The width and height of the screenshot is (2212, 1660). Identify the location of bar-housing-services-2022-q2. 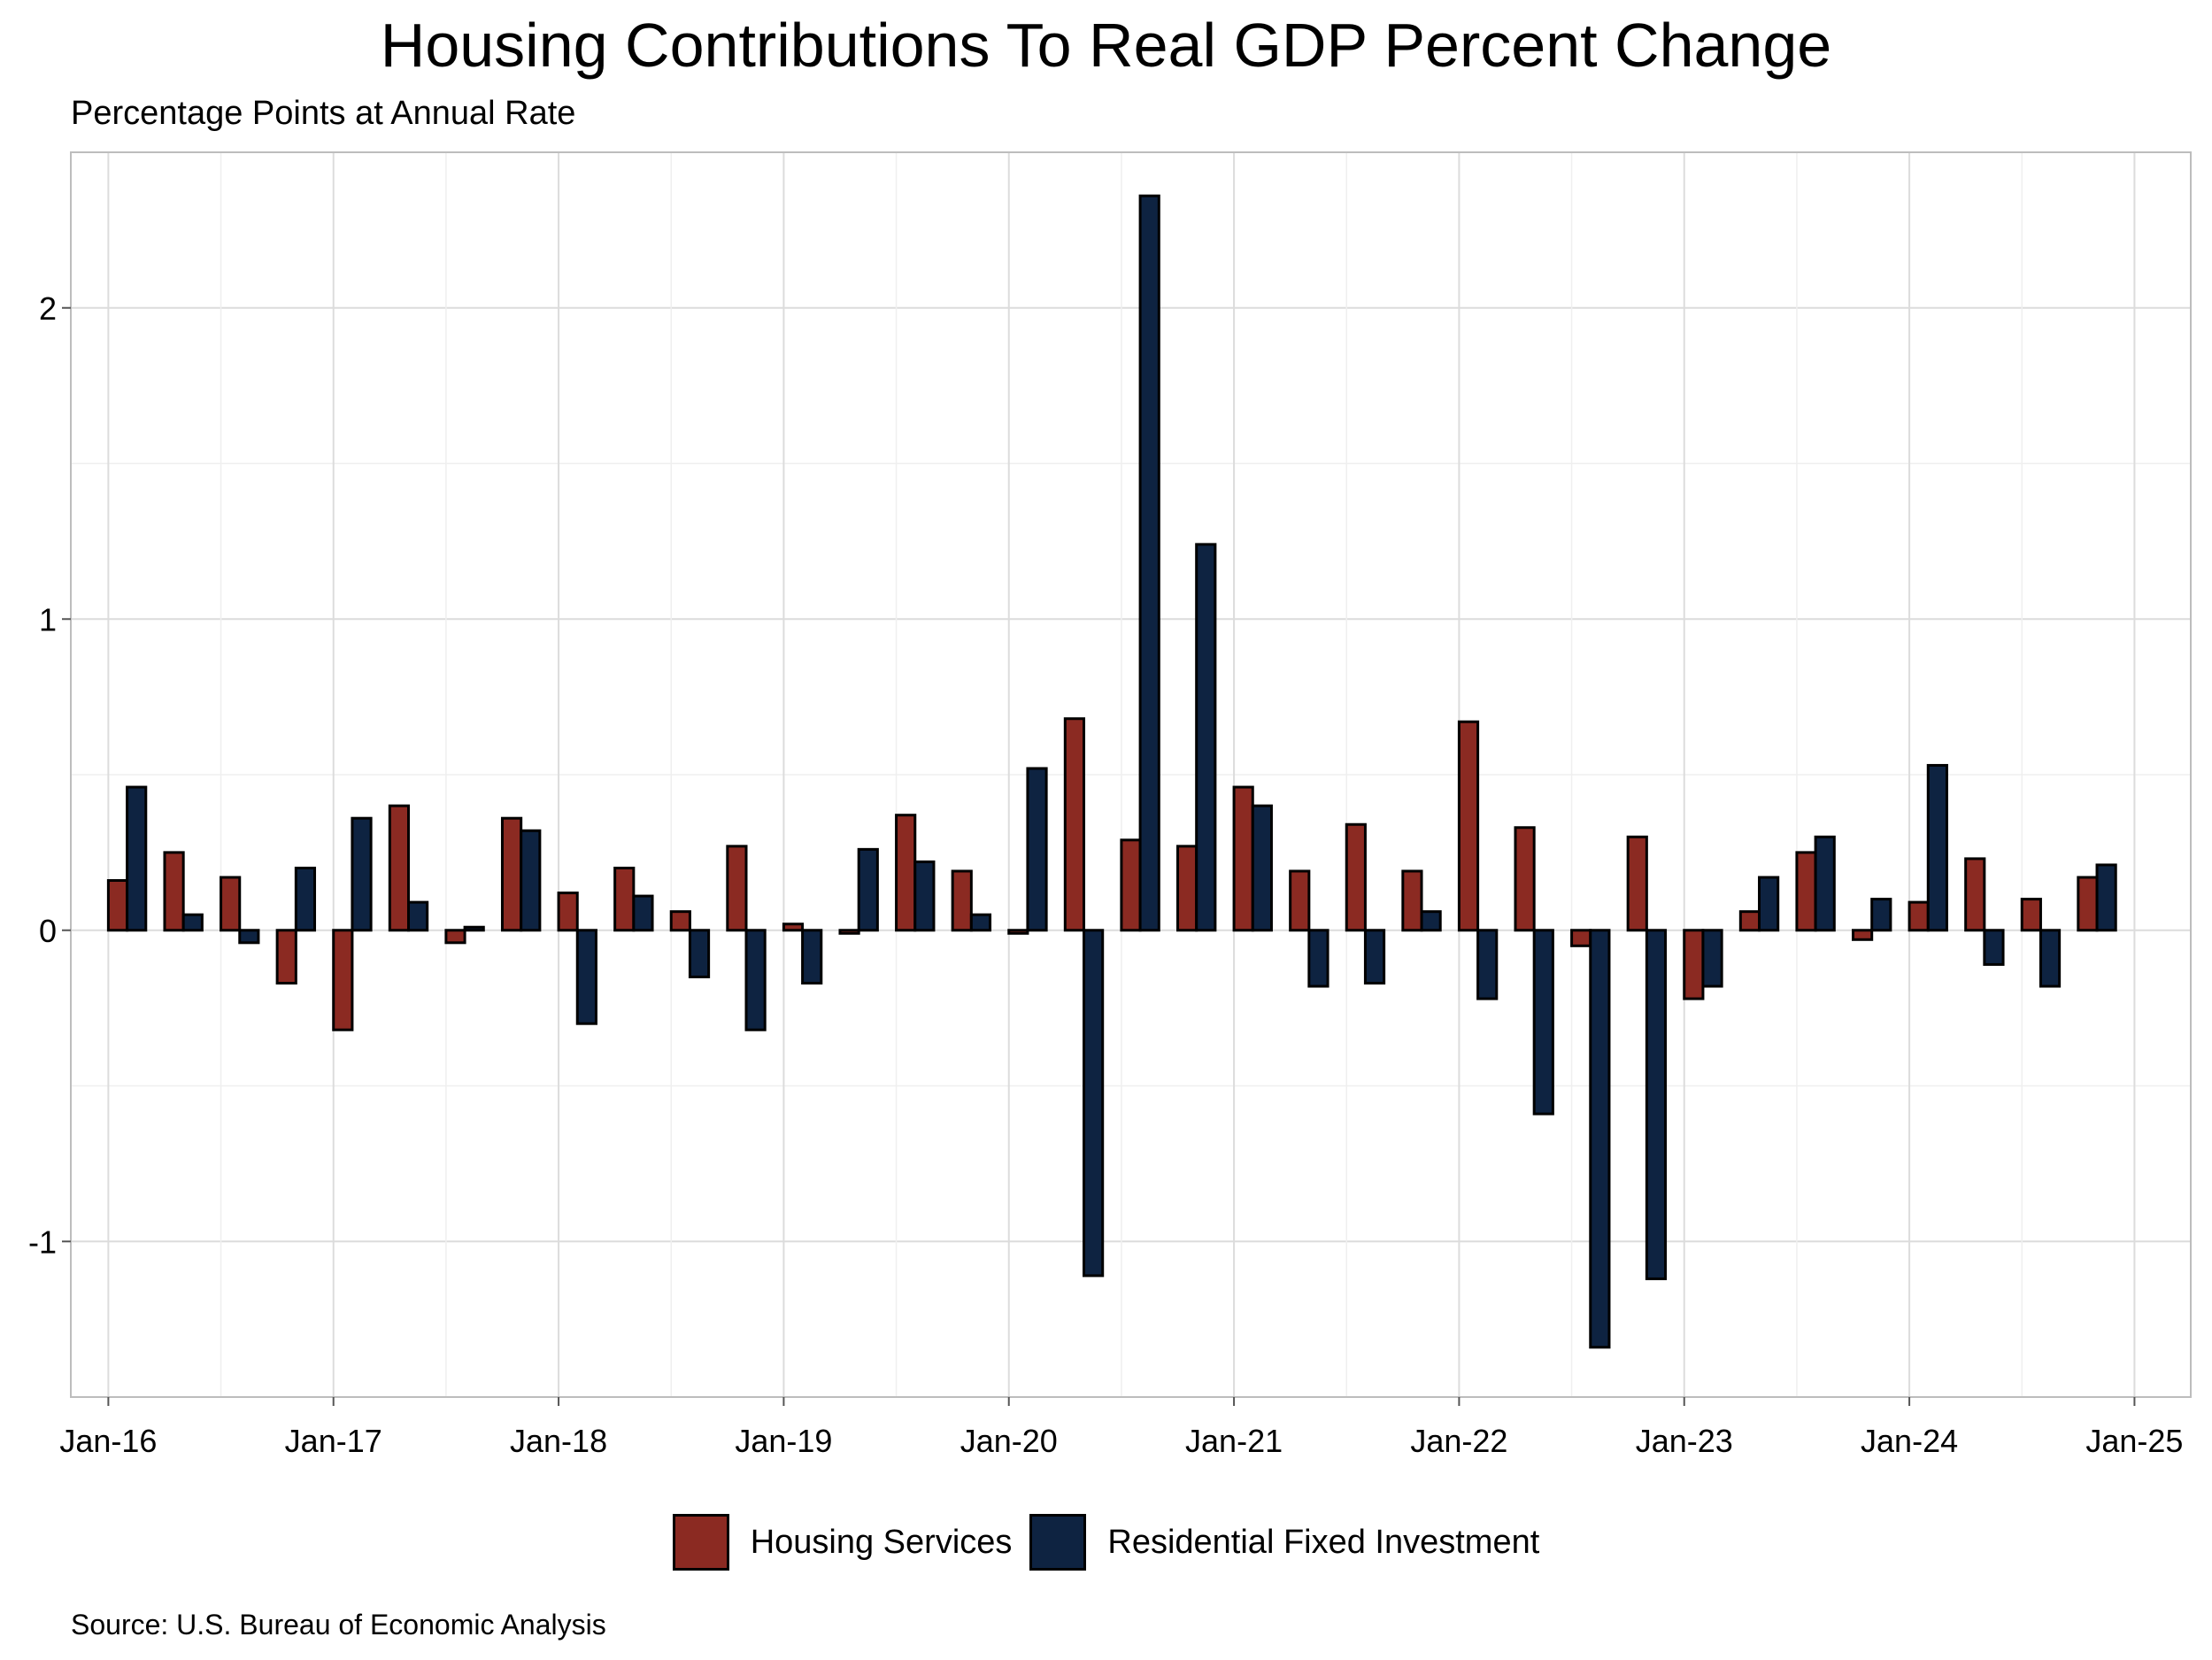
(1525, 879).